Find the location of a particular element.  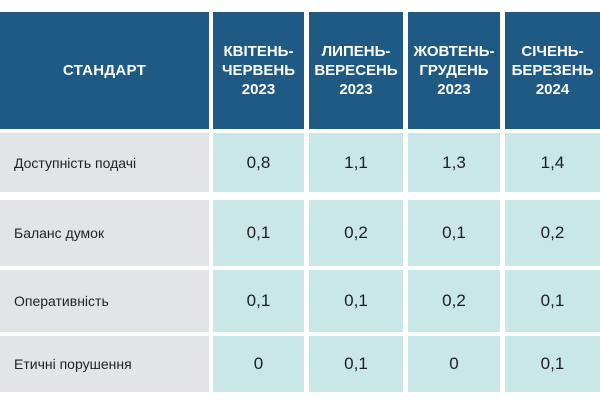

table-row: Доступність подачі 0,8 1,1 1,3 1,4 is located at coordinates (300, 162).